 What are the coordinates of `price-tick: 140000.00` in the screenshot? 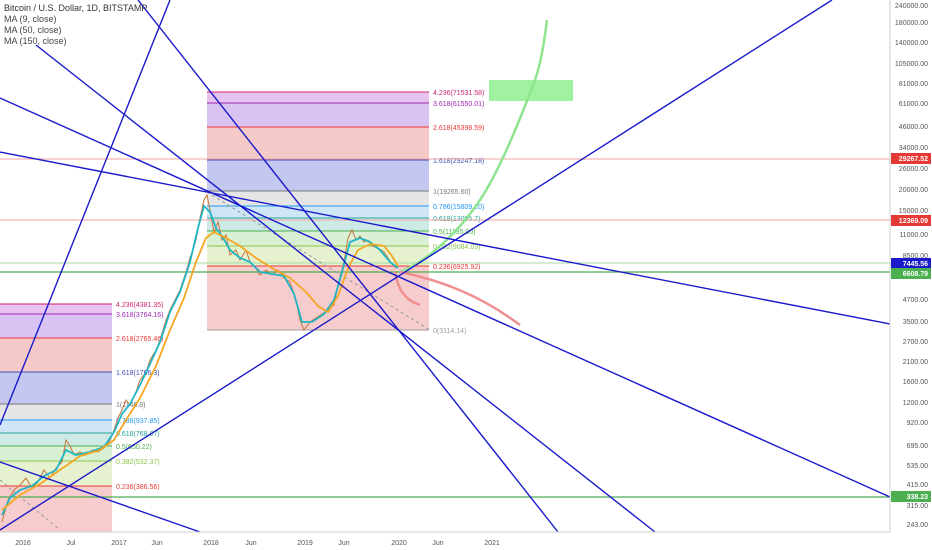 It's located at (911, 43).